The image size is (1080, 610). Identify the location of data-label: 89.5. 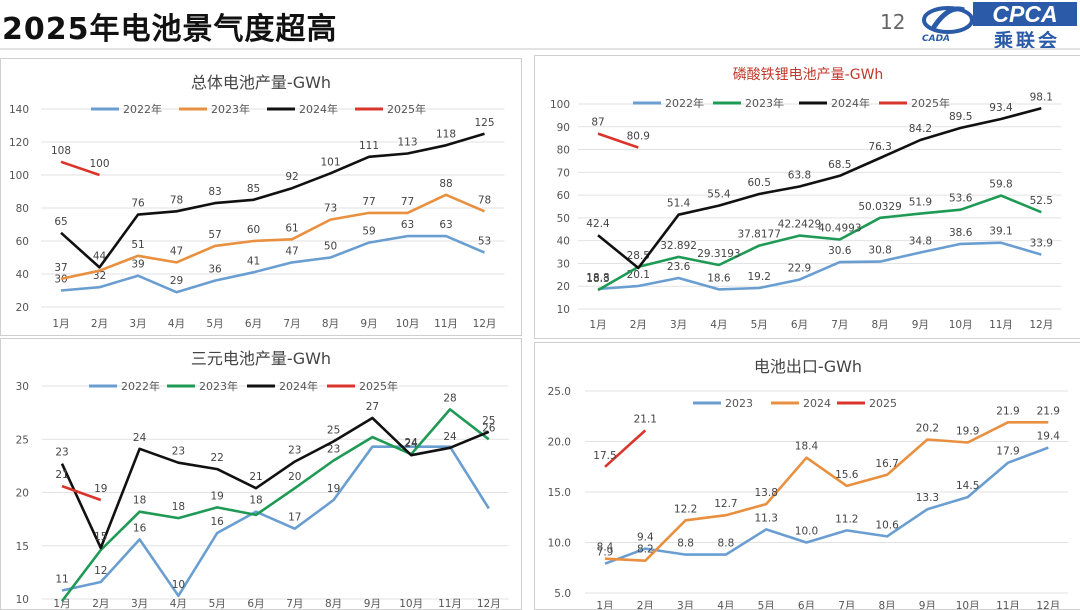
(960, 117).